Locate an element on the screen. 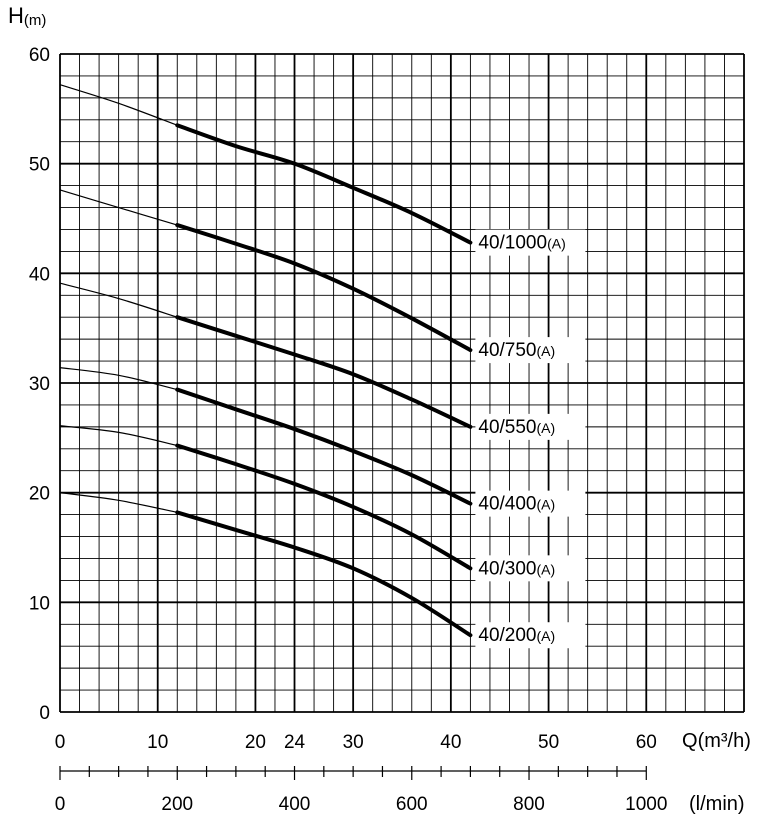 The width and height of the screenshot is (762, 821). series-40-550: 40/550(A) is located at coordinates (322, 361).